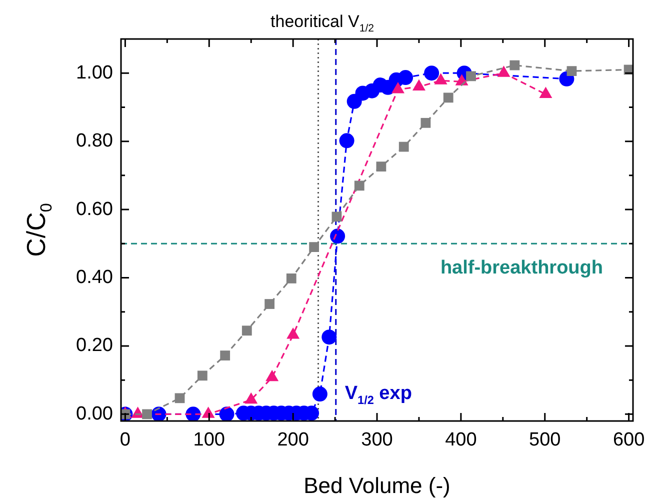 This screenshot has width=650, height=501. Describe the element at coordinates (94, 277) in the screenshot. I see `y-tick-label: 0.40` at that location.